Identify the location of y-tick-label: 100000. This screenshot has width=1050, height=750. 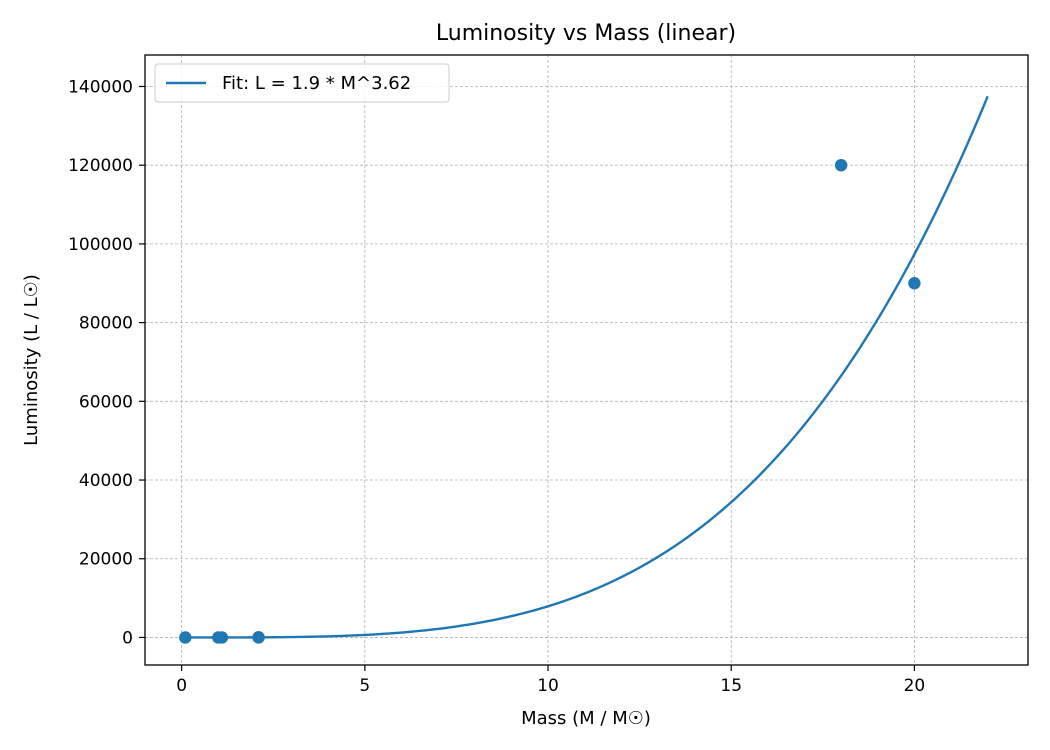
(100, 245).